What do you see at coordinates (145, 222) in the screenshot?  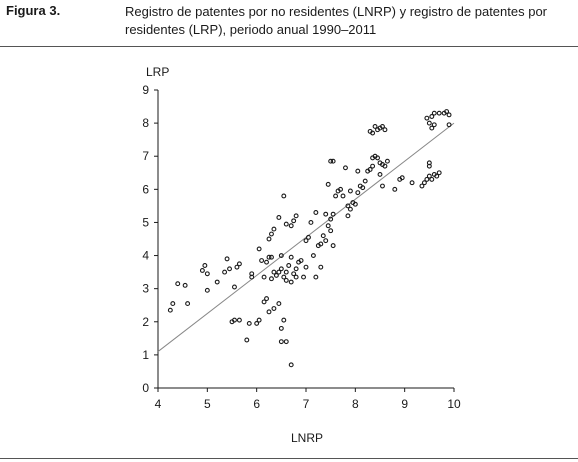 I see `y-tick-label: 5` at bounding box center [145, 222].